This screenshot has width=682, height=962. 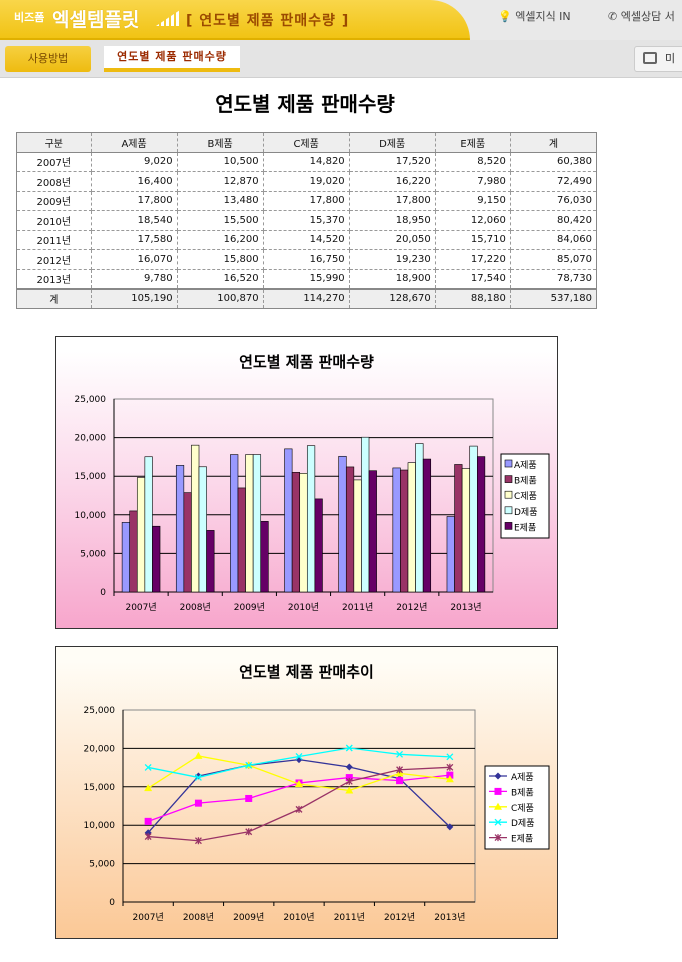 I want to click on table-cell: 13,480, so click(x=220, y=200).